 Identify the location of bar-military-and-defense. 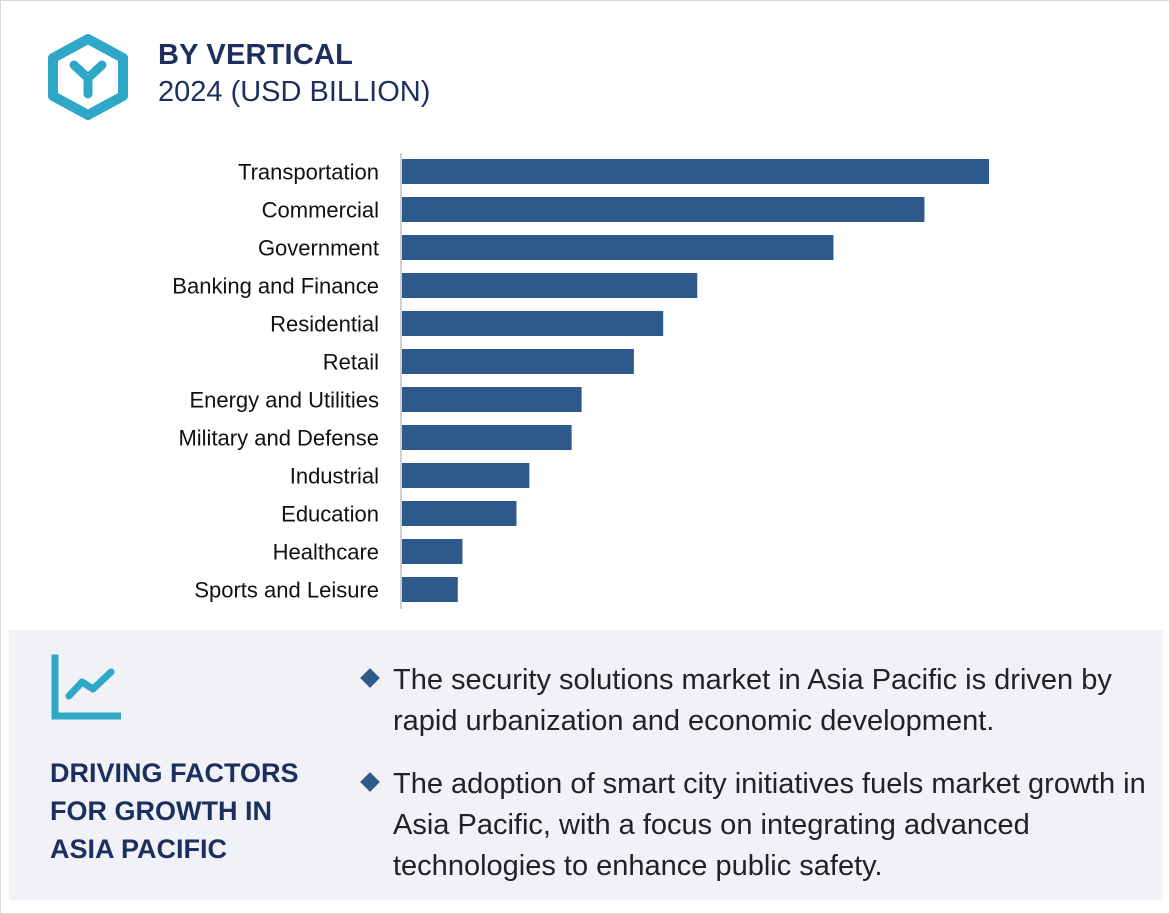
(487, 437).